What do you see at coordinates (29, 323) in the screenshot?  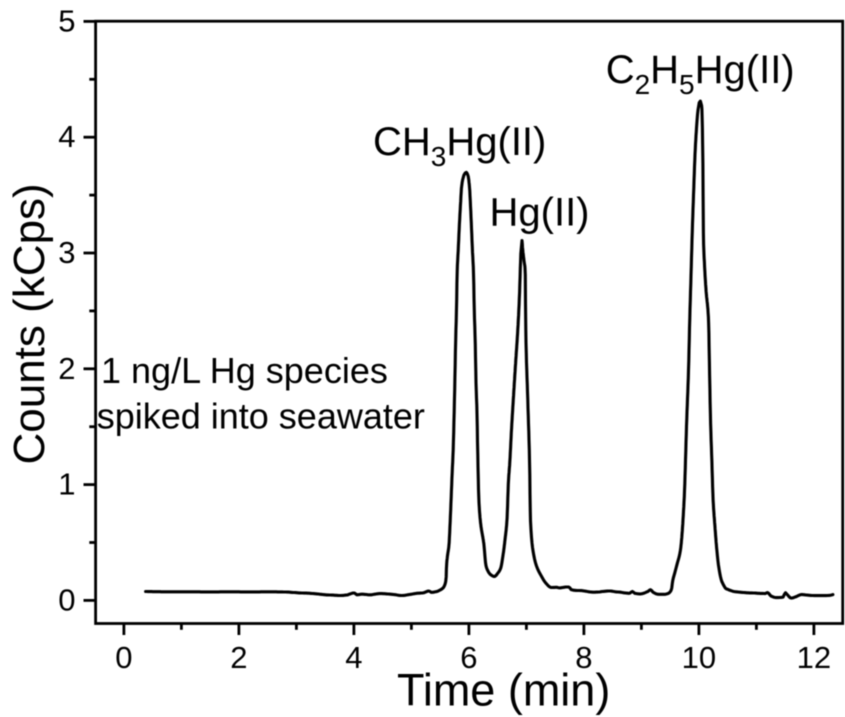 I see `svg-text: Counts (kCps)` at bounding box center [29, 323].